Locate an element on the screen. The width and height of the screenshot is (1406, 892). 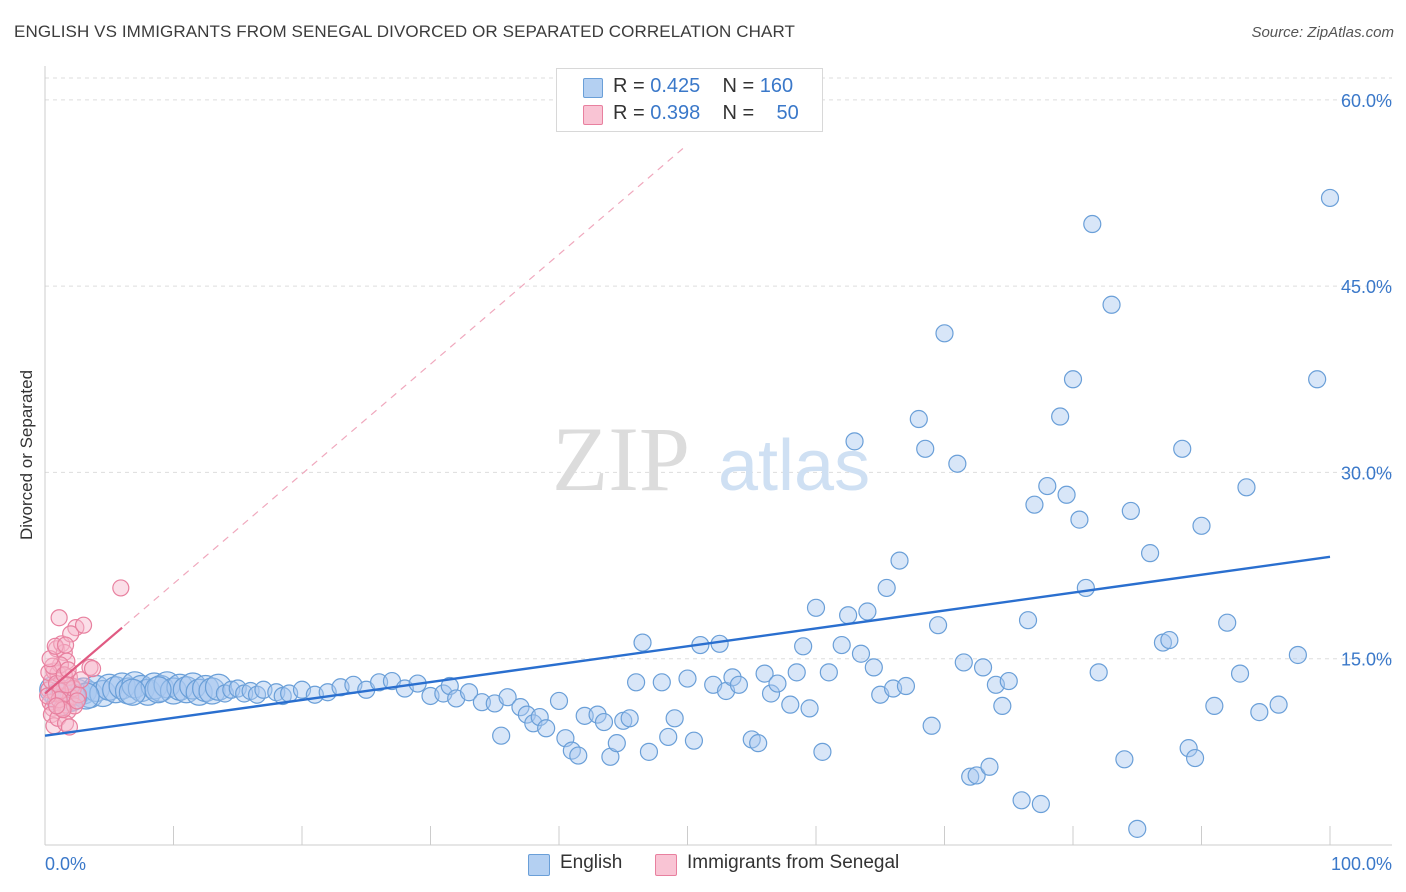
y-tick-label: 45.0% is located at coordinates (1366, 287).